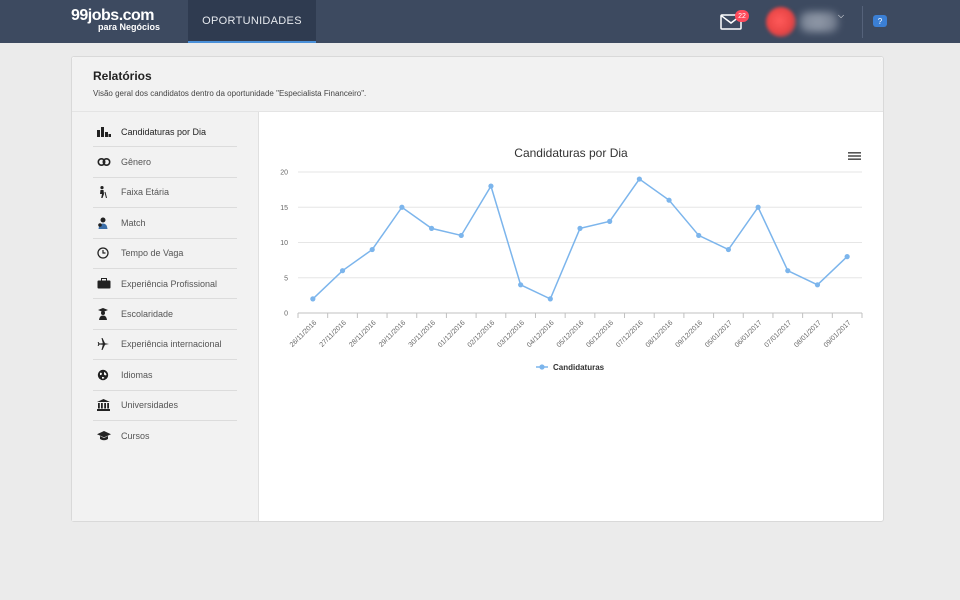 The height and width of the screenshot is (600, 960). What do you see at coordinates (107, 405) in the screenshot?
I see `university-icon` at bounding box center [107, 405].